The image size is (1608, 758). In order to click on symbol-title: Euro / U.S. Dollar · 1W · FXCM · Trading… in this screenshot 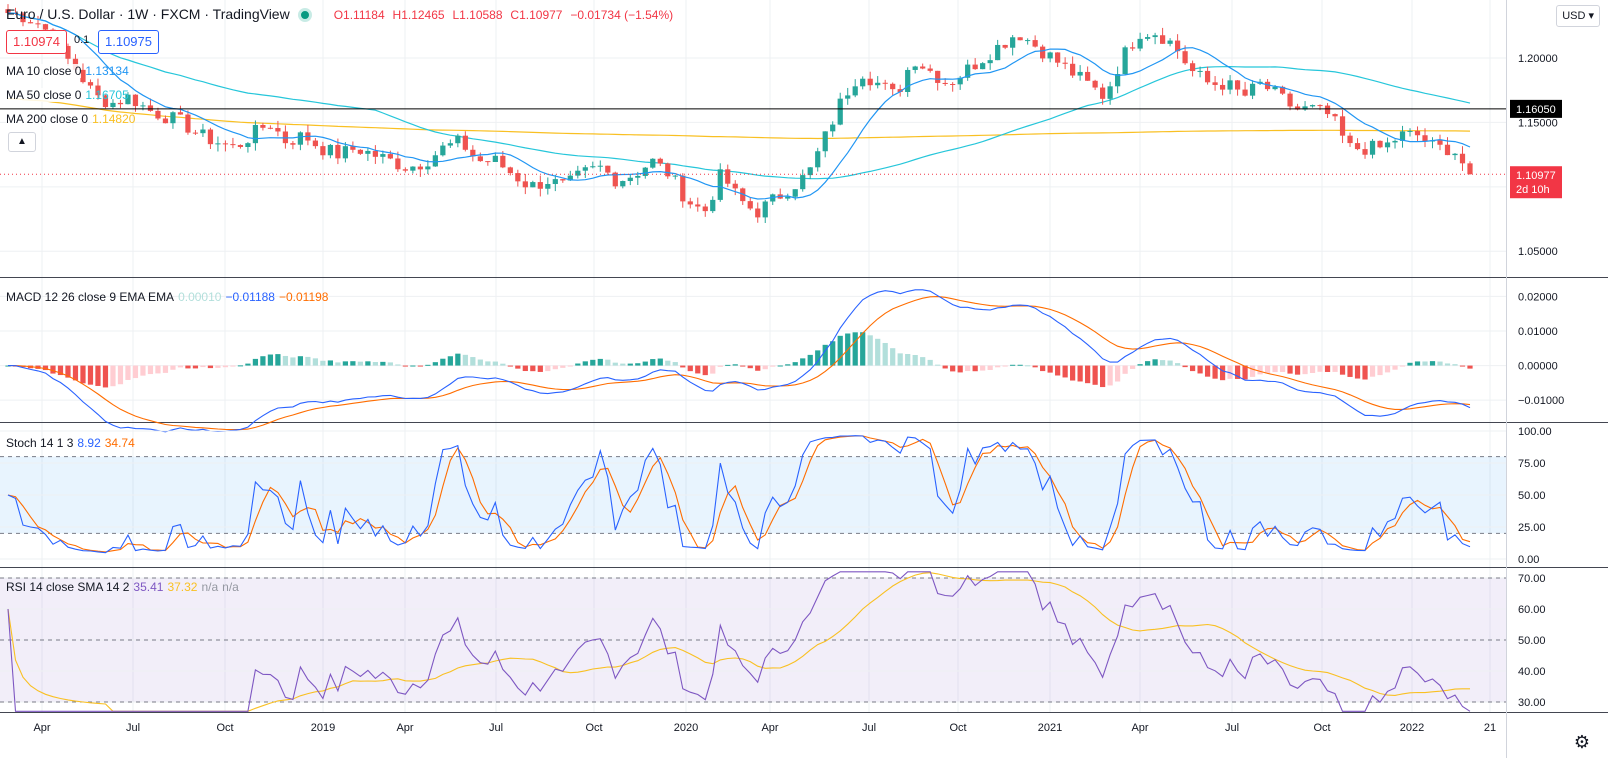, I will do `click(148, 14)`.